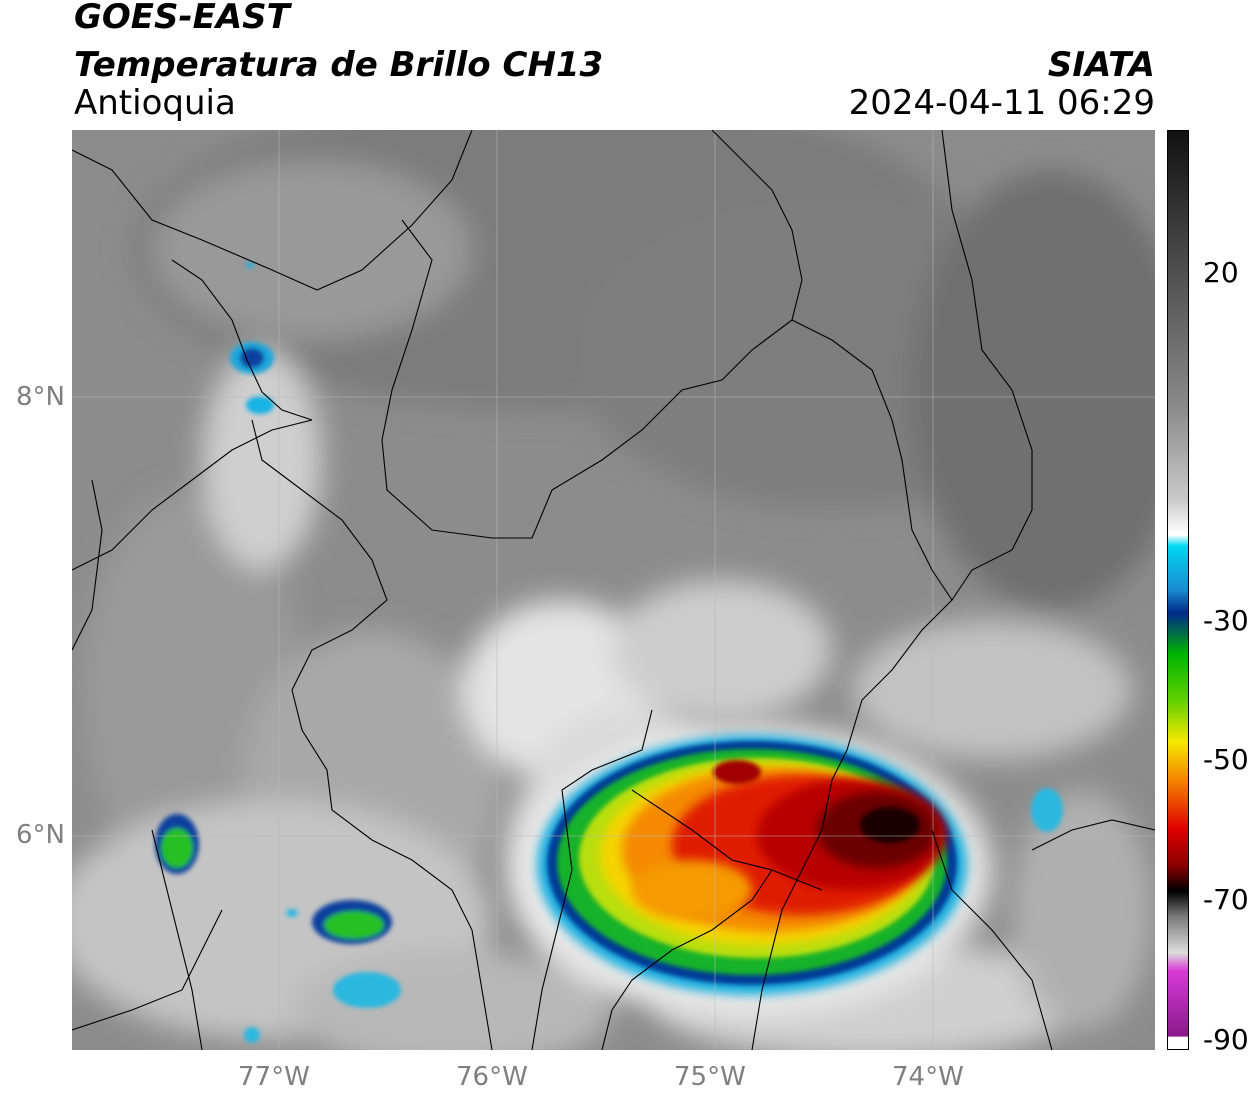 The height and width of the screenshot is (1099, 1252). Describe the element at coordinates (242, 340) in the screenshot. I see `coastline-uraba` at that location.